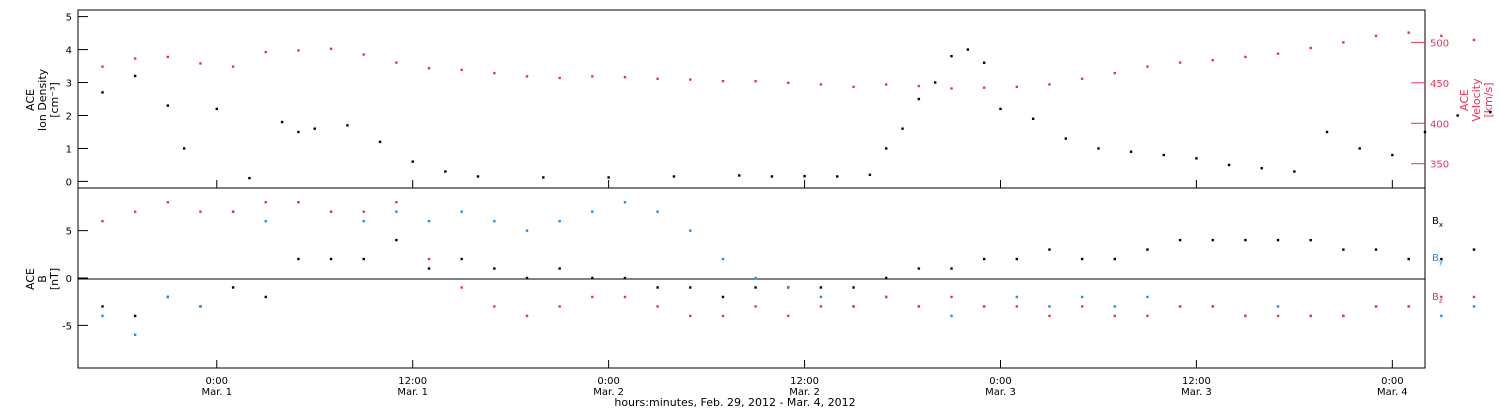  What do you see at coordinates (1441, 225) in the screenshot?
I see `legend-bx-sub: x` at bounding box center [1441, 225].